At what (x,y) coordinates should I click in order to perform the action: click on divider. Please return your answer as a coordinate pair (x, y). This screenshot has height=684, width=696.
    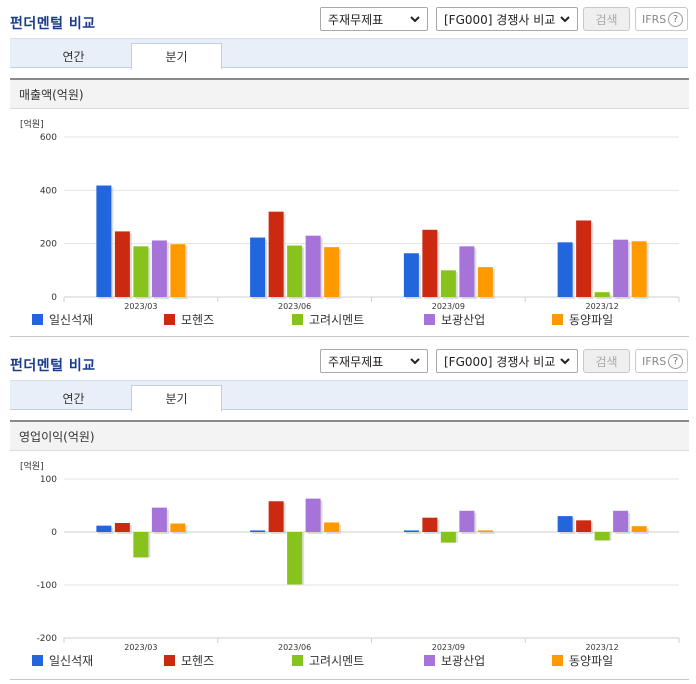
    Looking at the image, I should click on (349, 336).